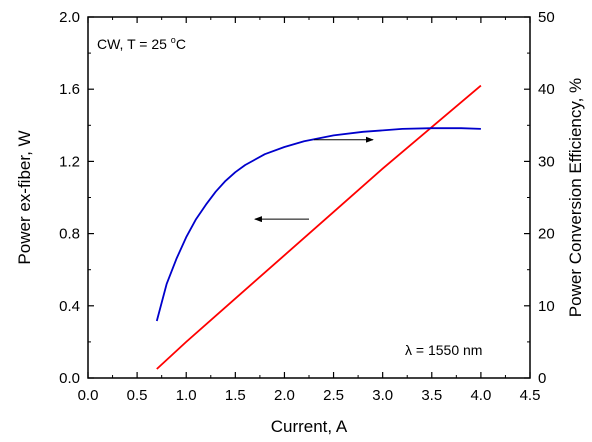  What do you see at coordinates (447, 350) in the screenshot?
I see `wavelength-value: = 1550 nm` at bounding box center [447, 350].